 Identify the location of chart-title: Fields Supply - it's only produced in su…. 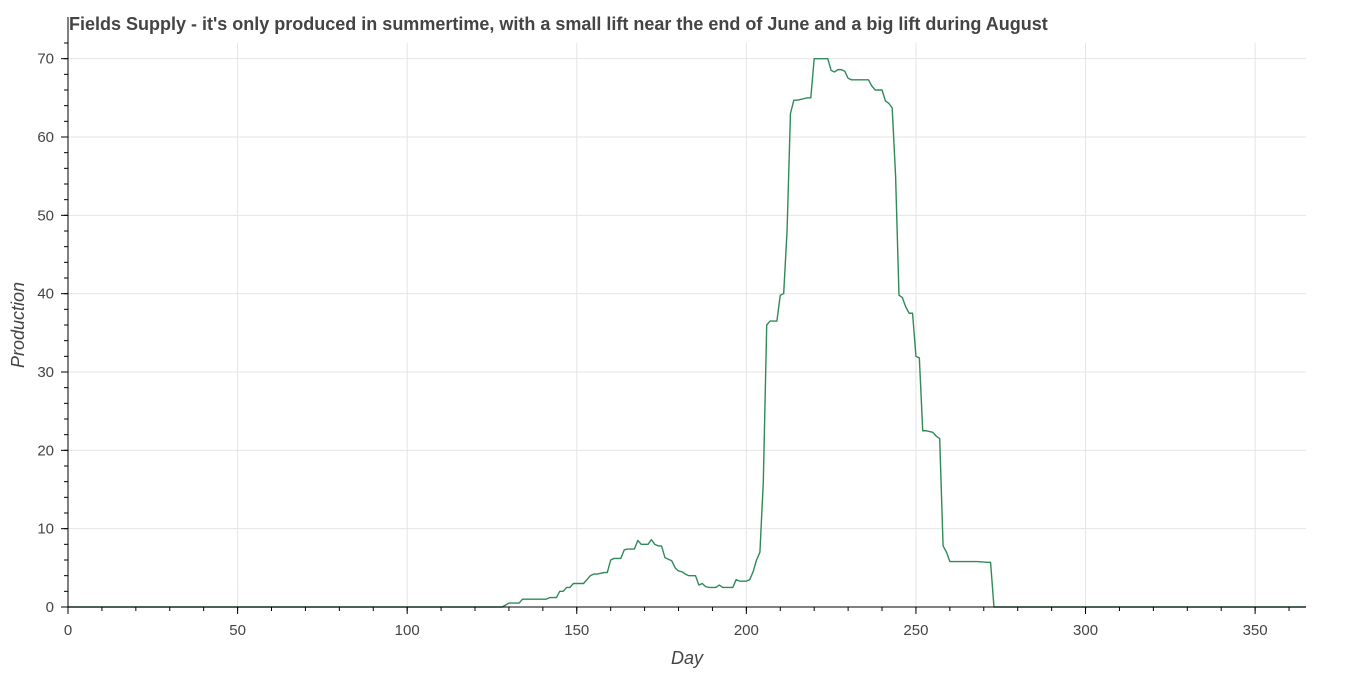
(558, 24).